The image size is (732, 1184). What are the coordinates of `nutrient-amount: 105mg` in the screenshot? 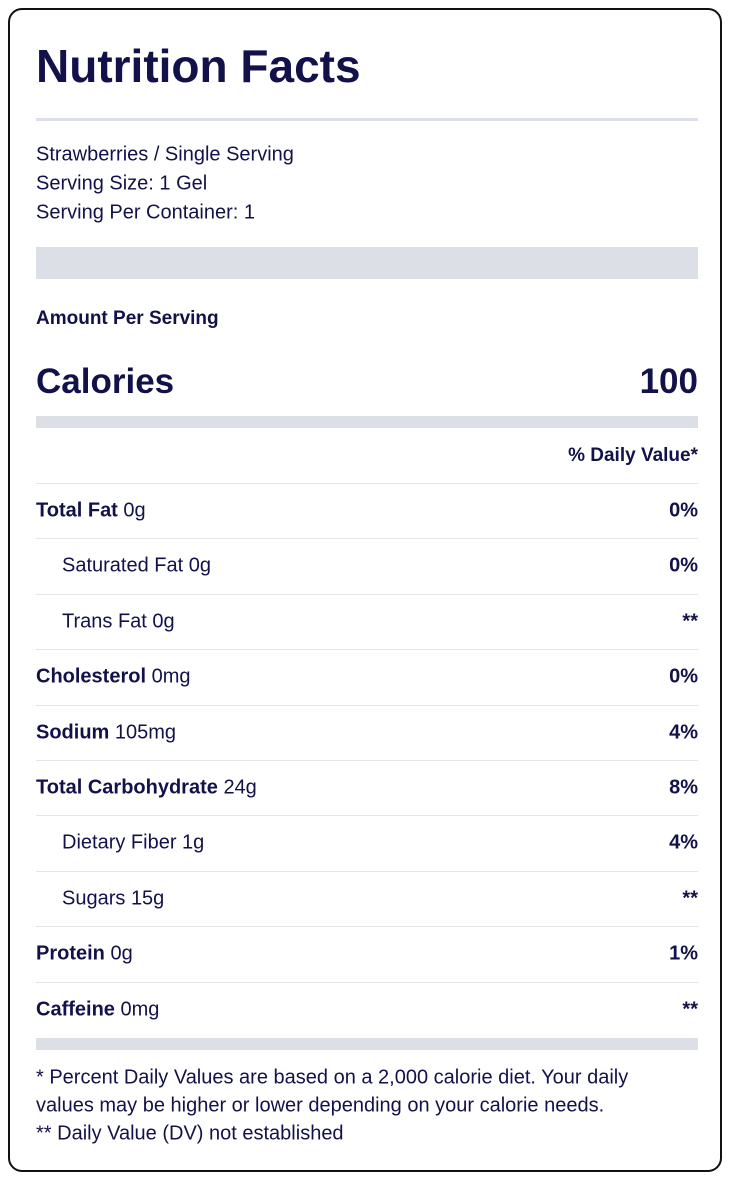 It's located at (145, 732).